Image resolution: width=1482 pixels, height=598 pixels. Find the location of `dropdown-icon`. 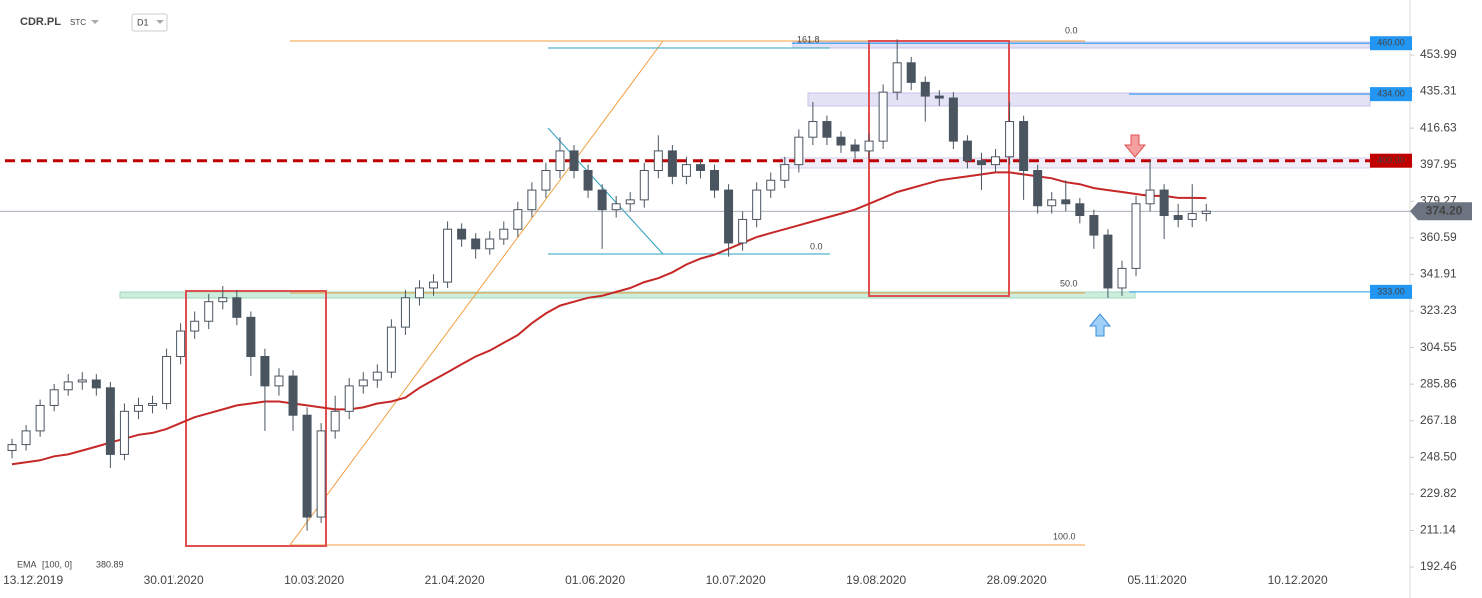

dropdown-icon is located at coordinates (95, 22).